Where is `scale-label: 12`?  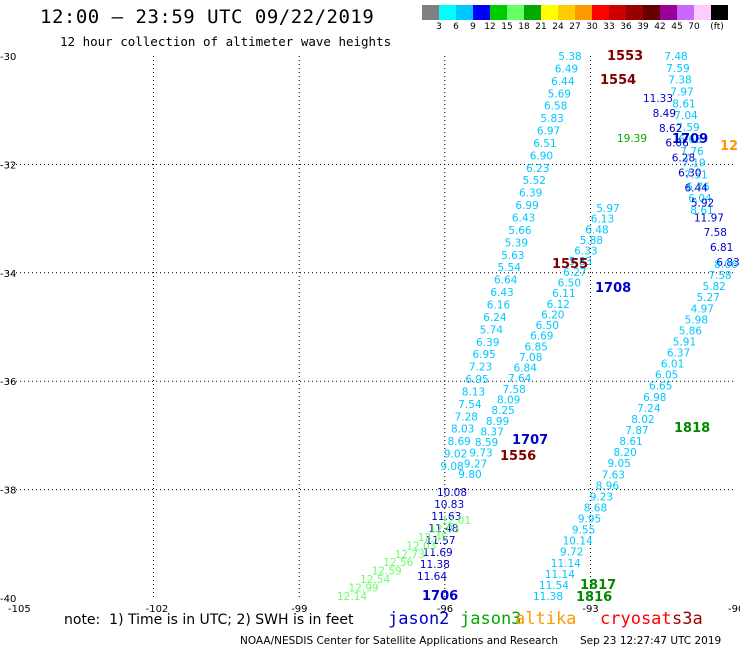
scale-label: 12 is located at coordinates (490, 27).